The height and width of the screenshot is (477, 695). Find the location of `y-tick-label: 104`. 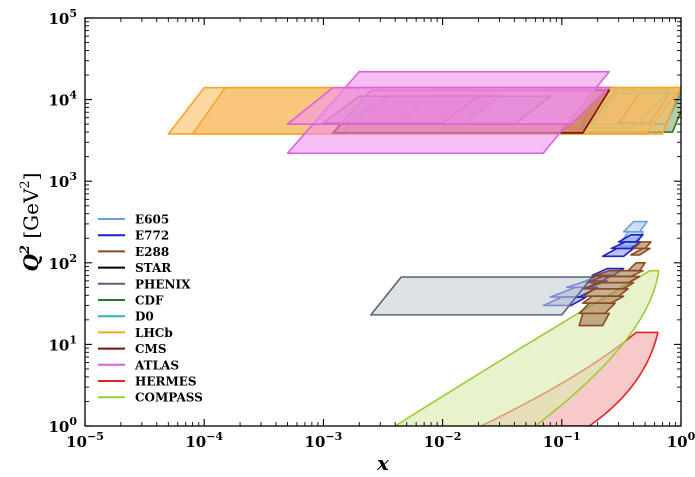

y-tick-label: 104 is located at coordinates (62, 99).